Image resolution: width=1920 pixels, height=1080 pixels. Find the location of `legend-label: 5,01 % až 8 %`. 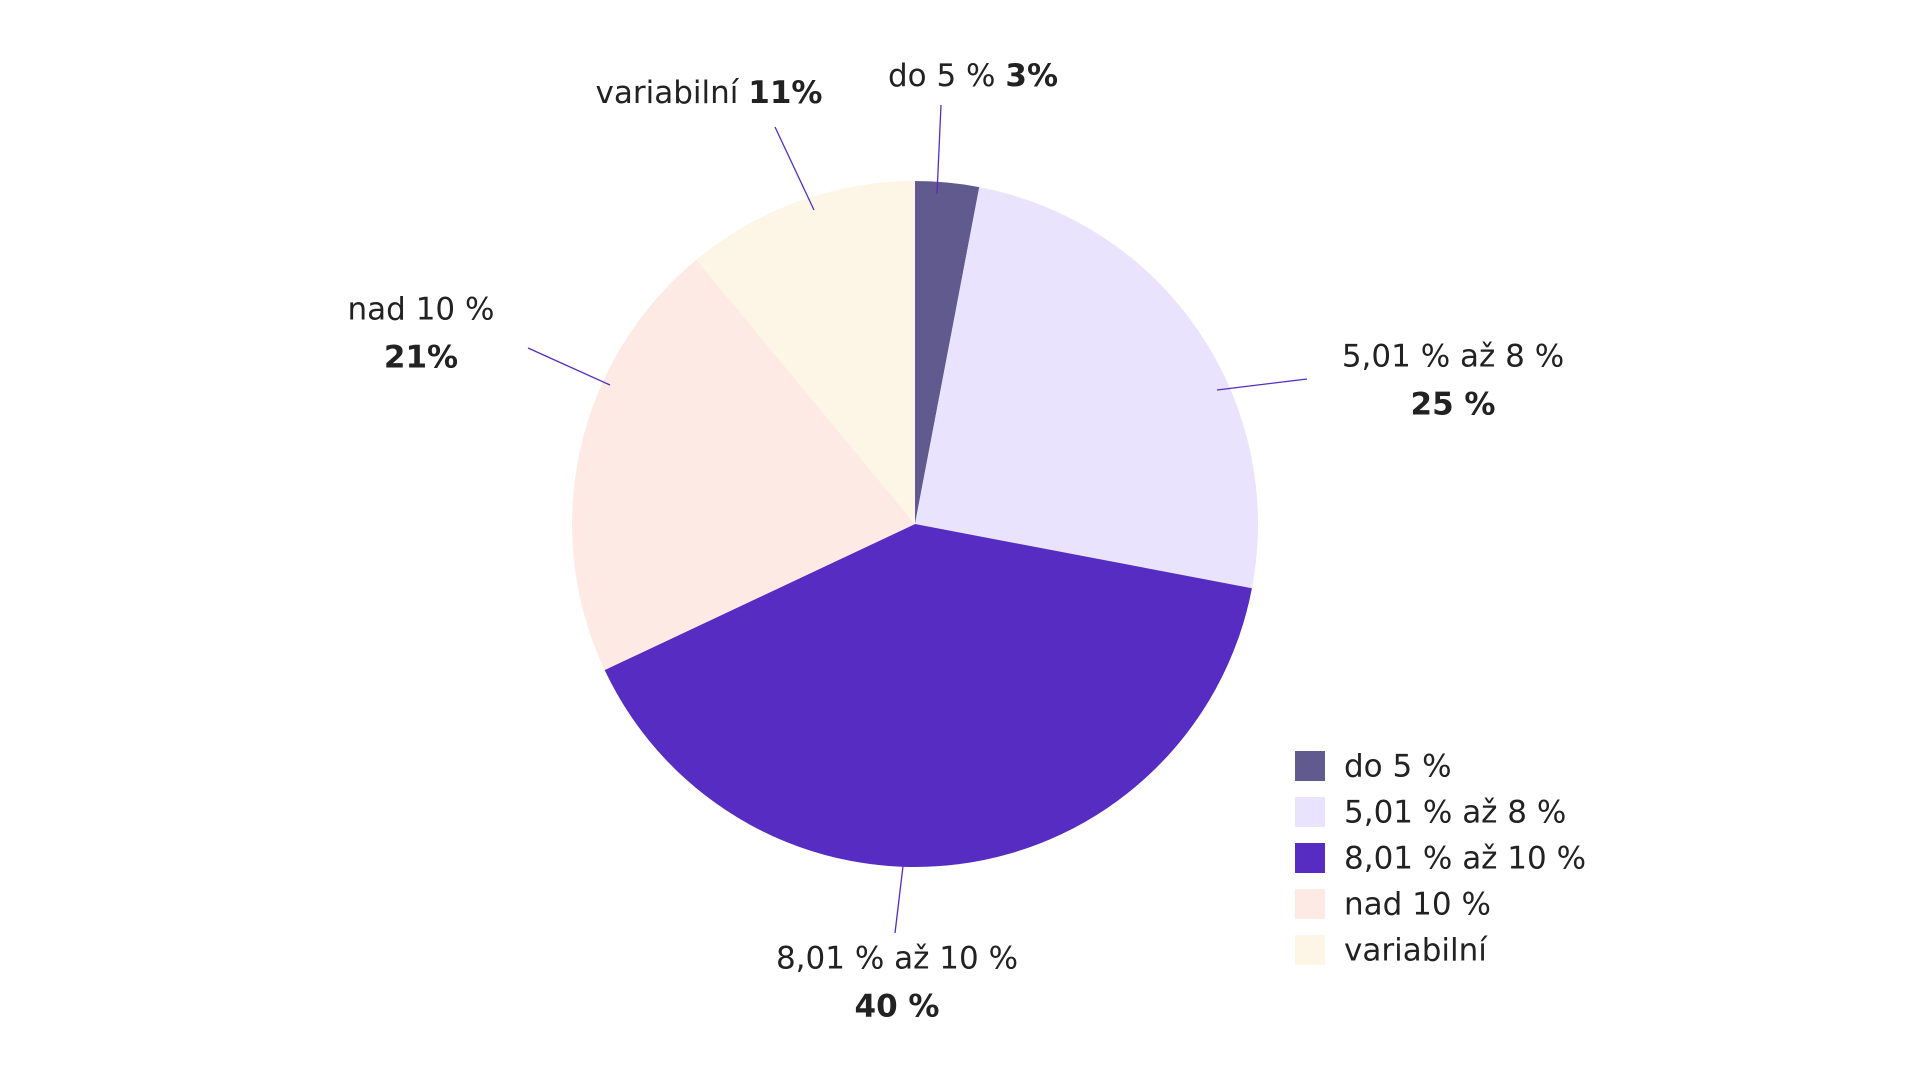

legend-label: 5,01 % až 8 % is located at coordinates (1455, 813).